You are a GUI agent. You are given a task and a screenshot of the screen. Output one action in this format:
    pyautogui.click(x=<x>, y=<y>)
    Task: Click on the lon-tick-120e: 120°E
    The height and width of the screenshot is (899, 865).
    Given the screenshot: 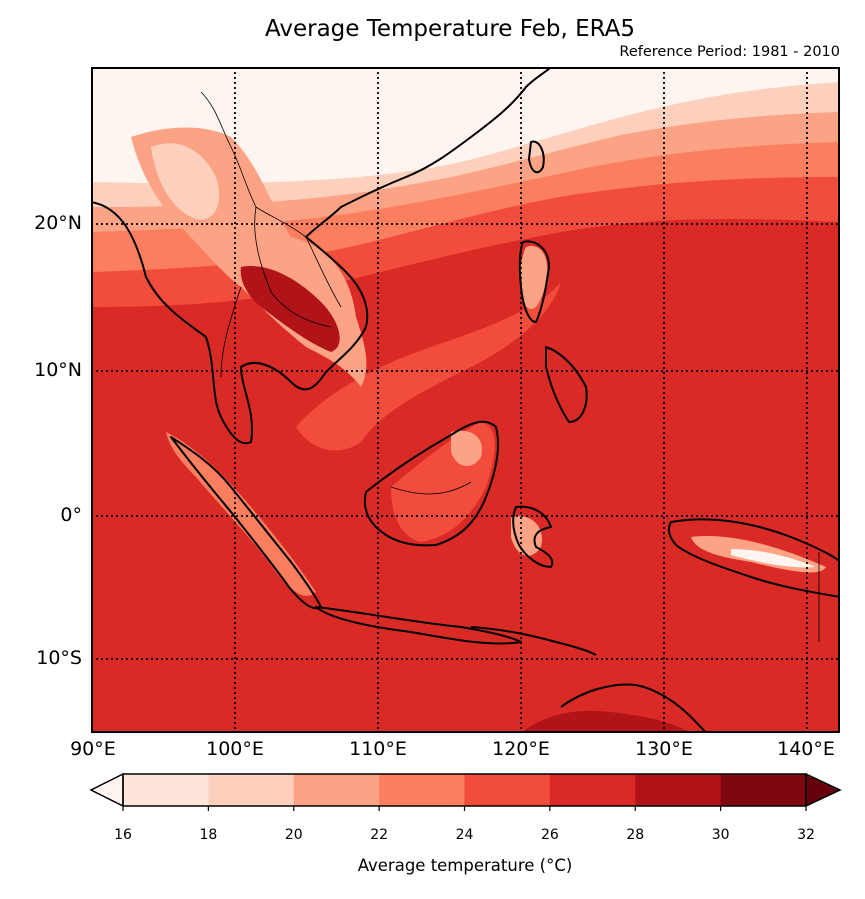 What is the action you would take?
    pyautogui.click(x=521, y=749)
    